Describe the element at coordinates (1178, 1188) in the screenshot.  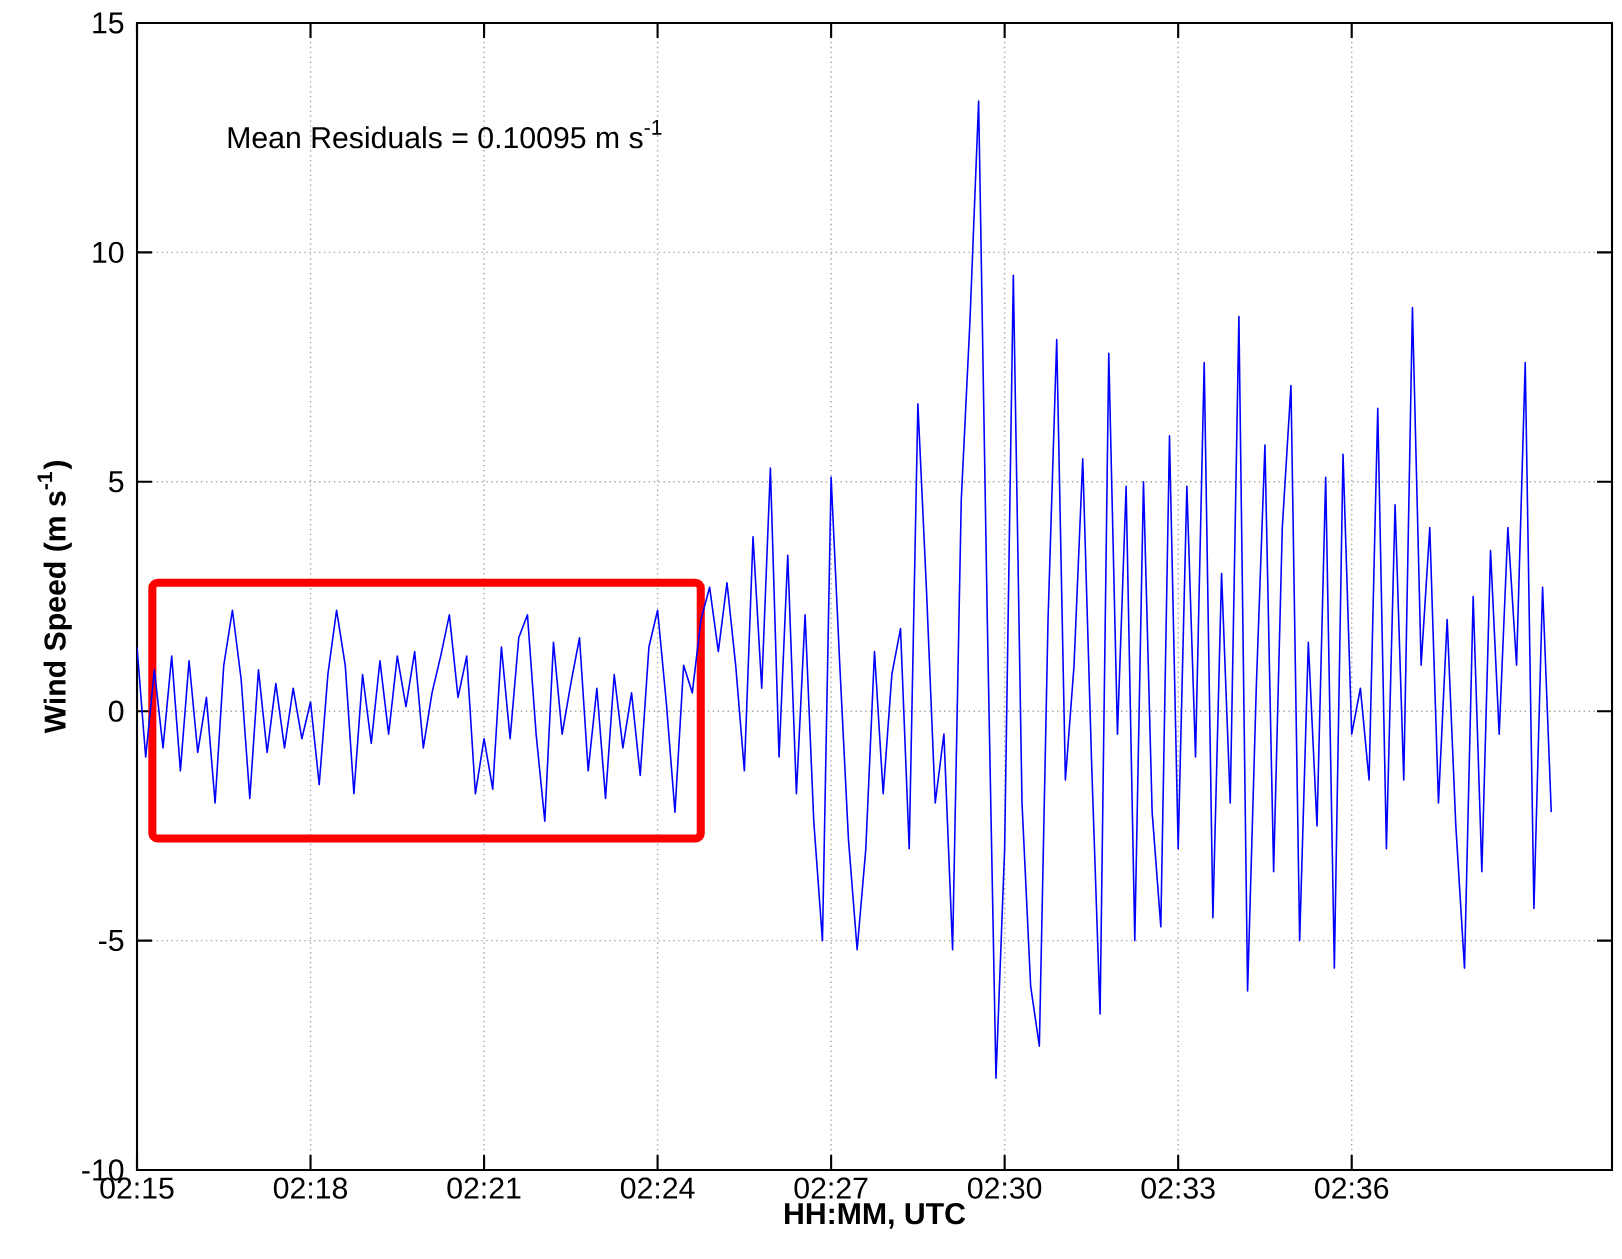
I see `x-tick-label: 02:33` at that location.